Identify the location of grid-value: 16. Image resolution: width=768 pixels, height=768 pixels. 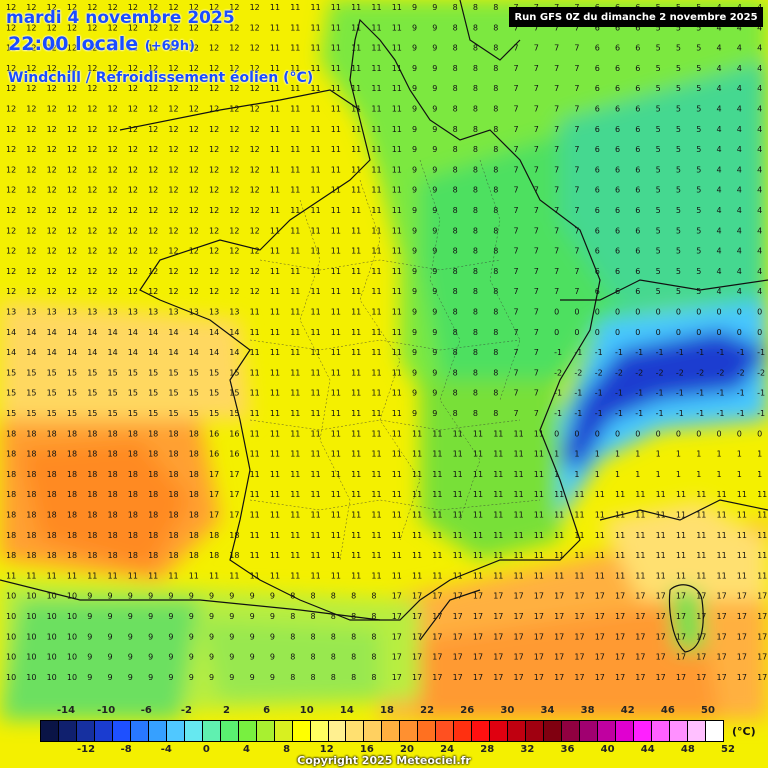
(214, 454).